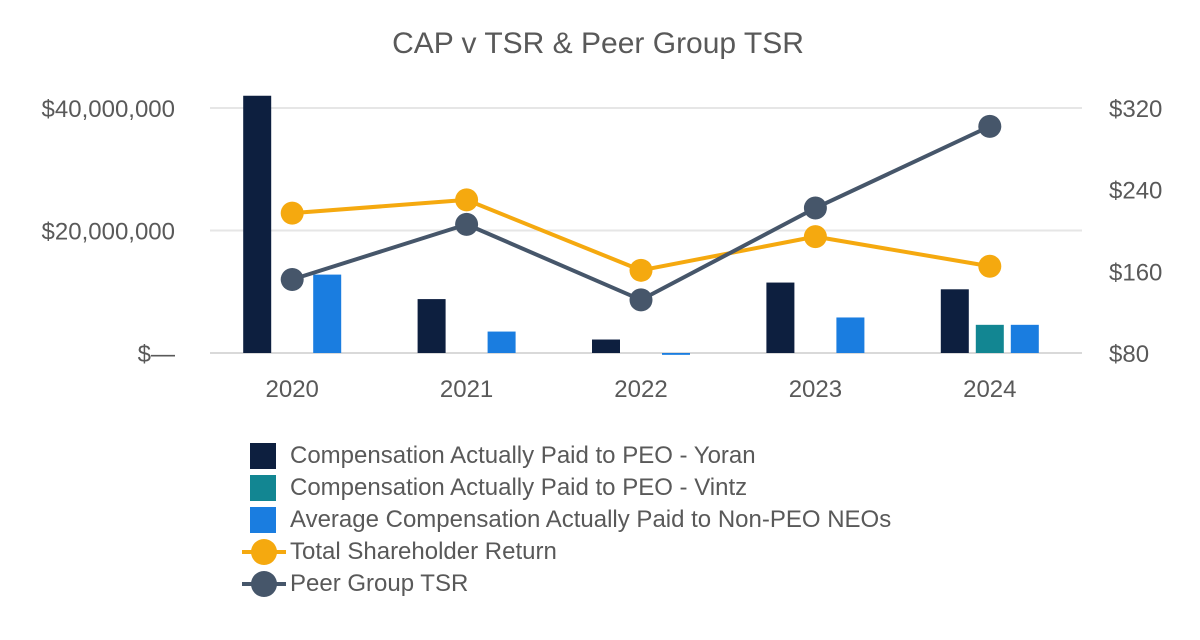  What do you see at coordinates (990, 126) in the screenshot?
I see `point-peer-group-tsr-2024` at bounding box center [990, 126].